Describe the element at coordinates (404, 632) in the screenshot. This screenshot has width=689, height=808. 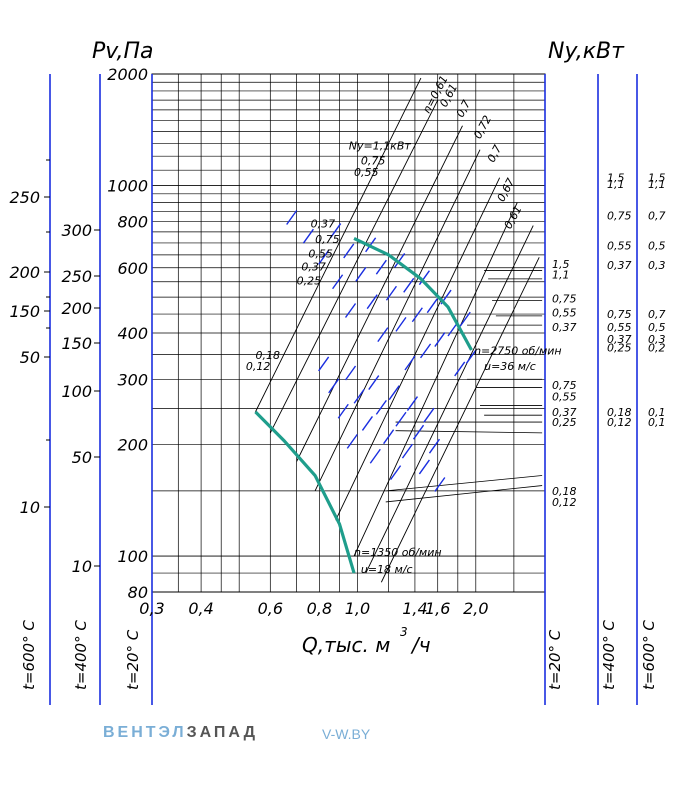
I see `x-axis-title-sup: 3` at that location.